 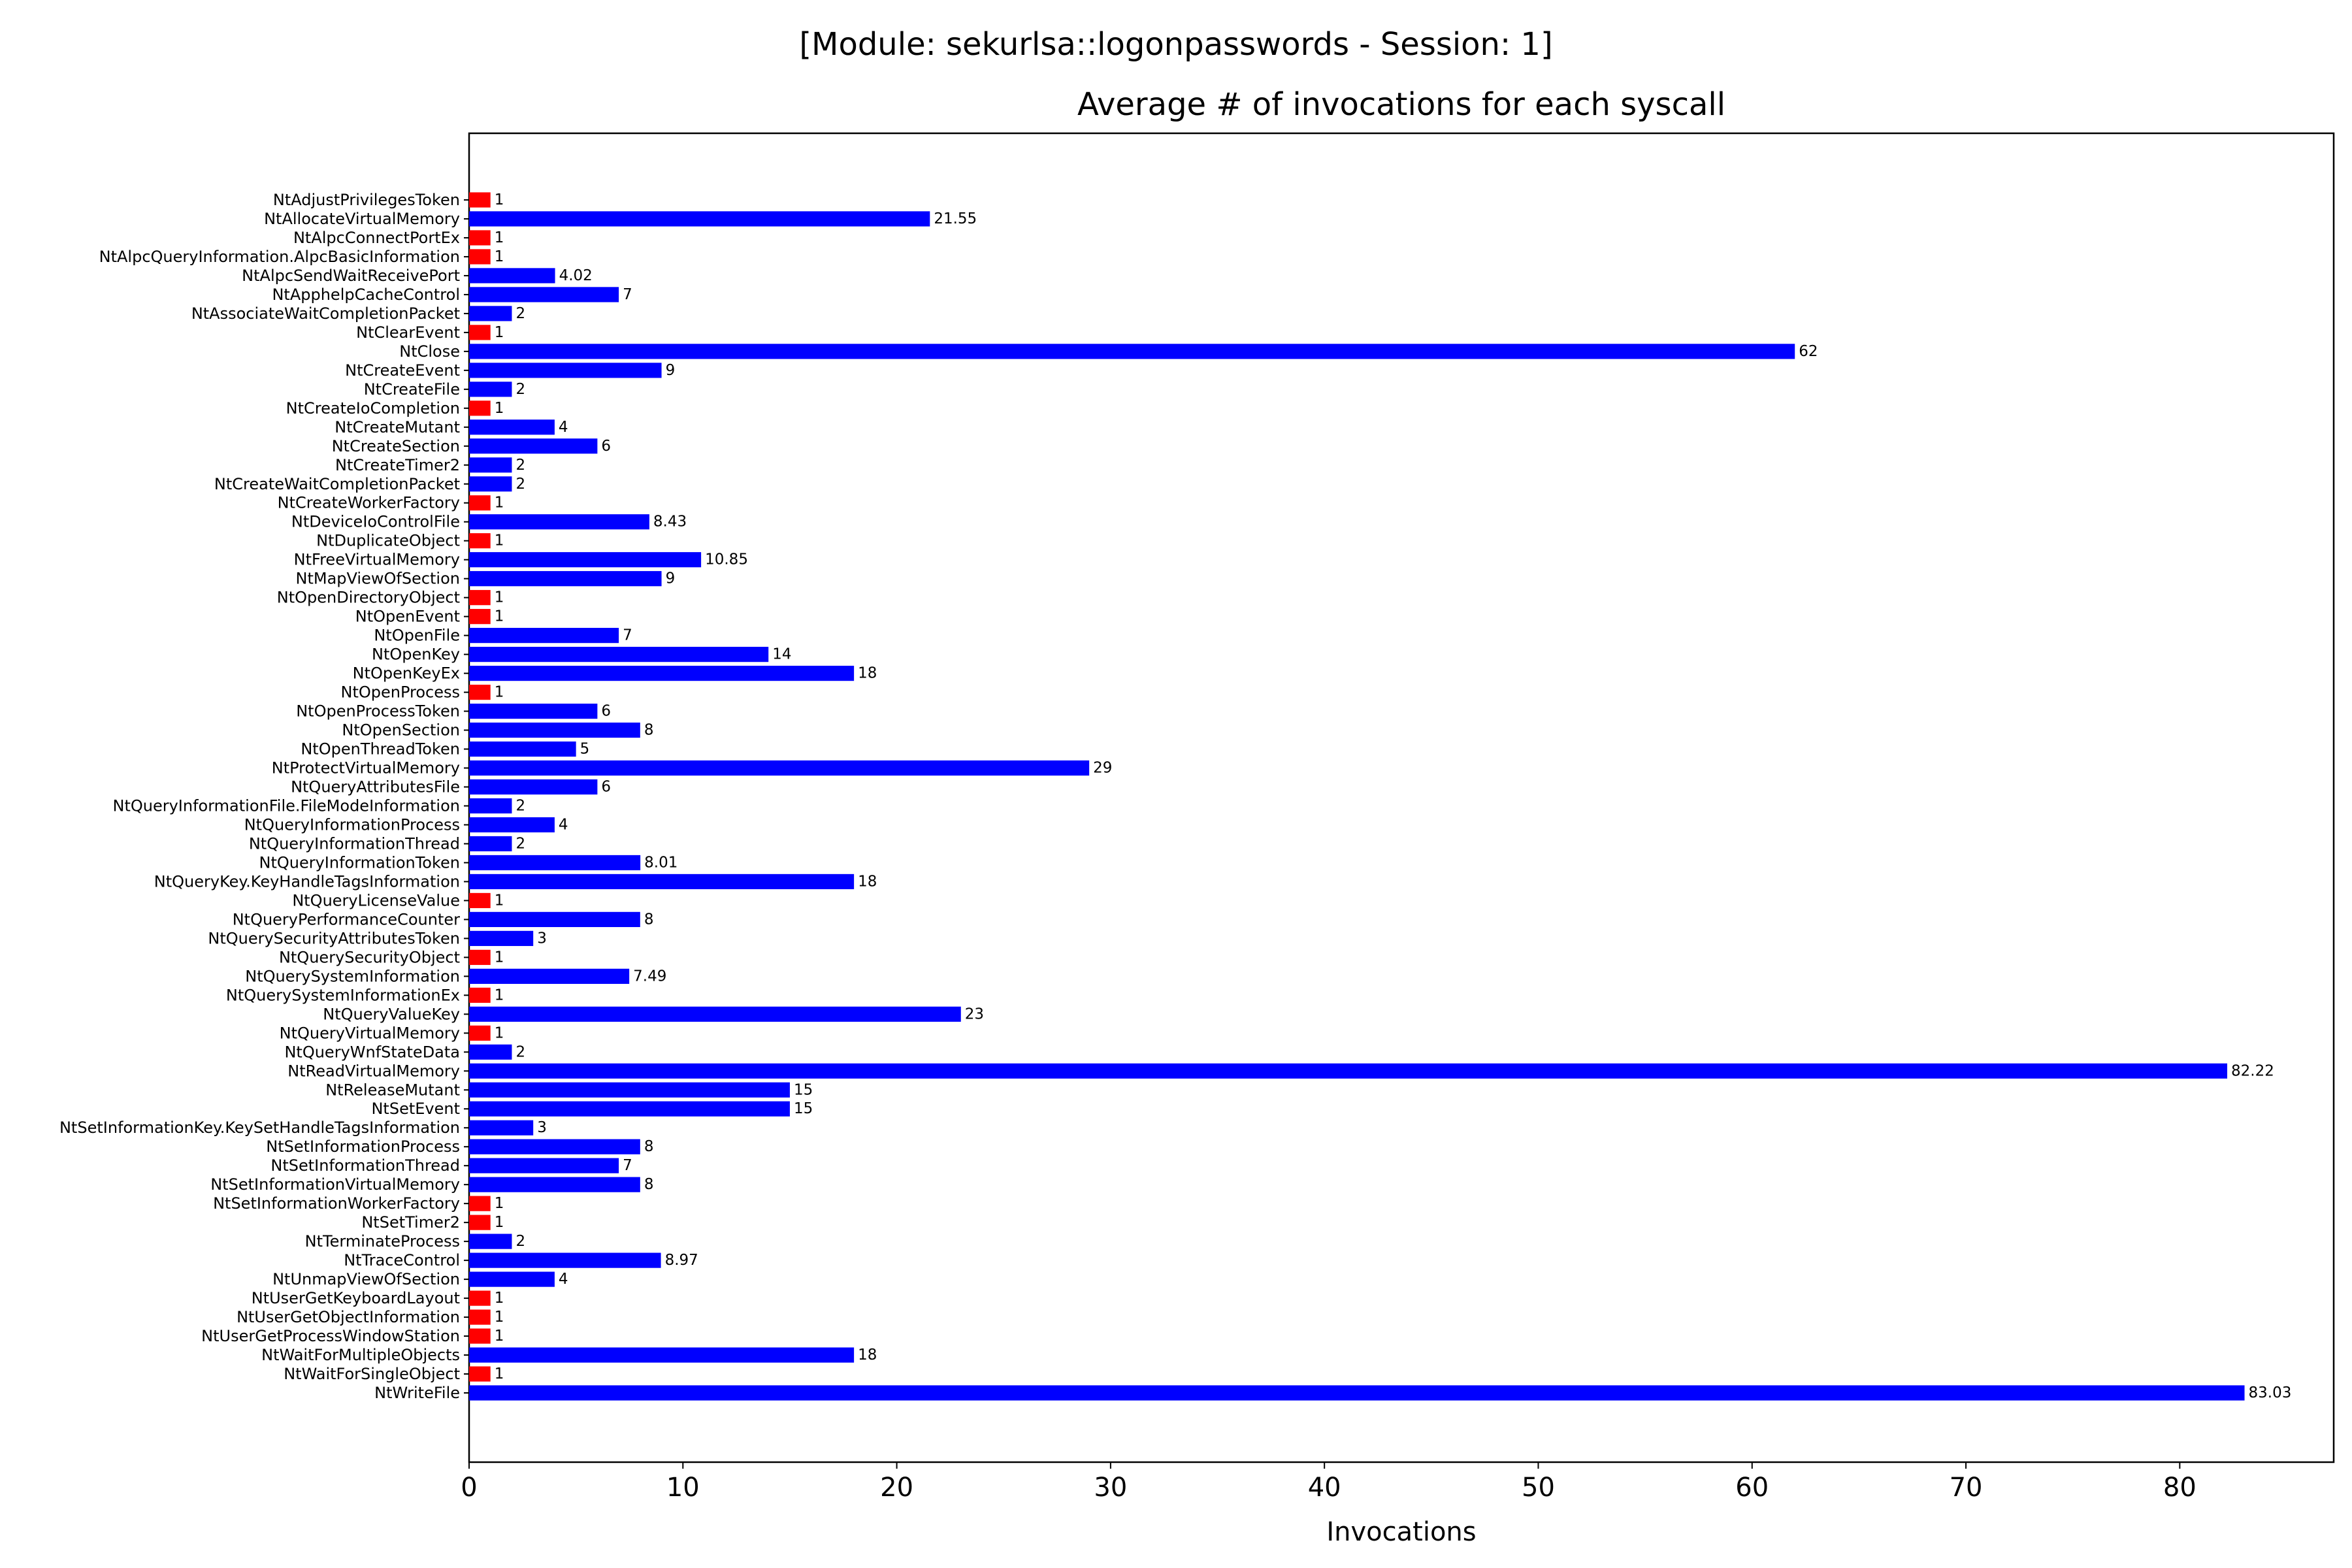 What do you see at coordinates (402, 370) in the screenshot?
I see `y-tick-label: NtCreateEvent` at bounding box center [402, 370].